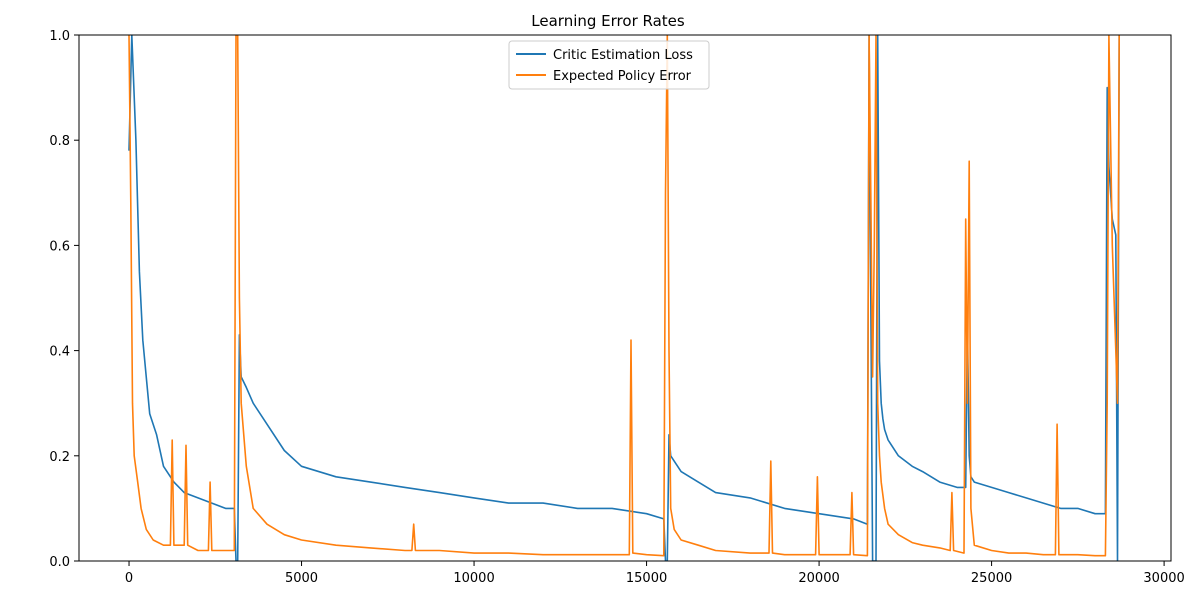  What do you see at coordinates (59, 246) in the screenshot?
I see `y-tick-label: 0.6` at bounding box center [59, 246].